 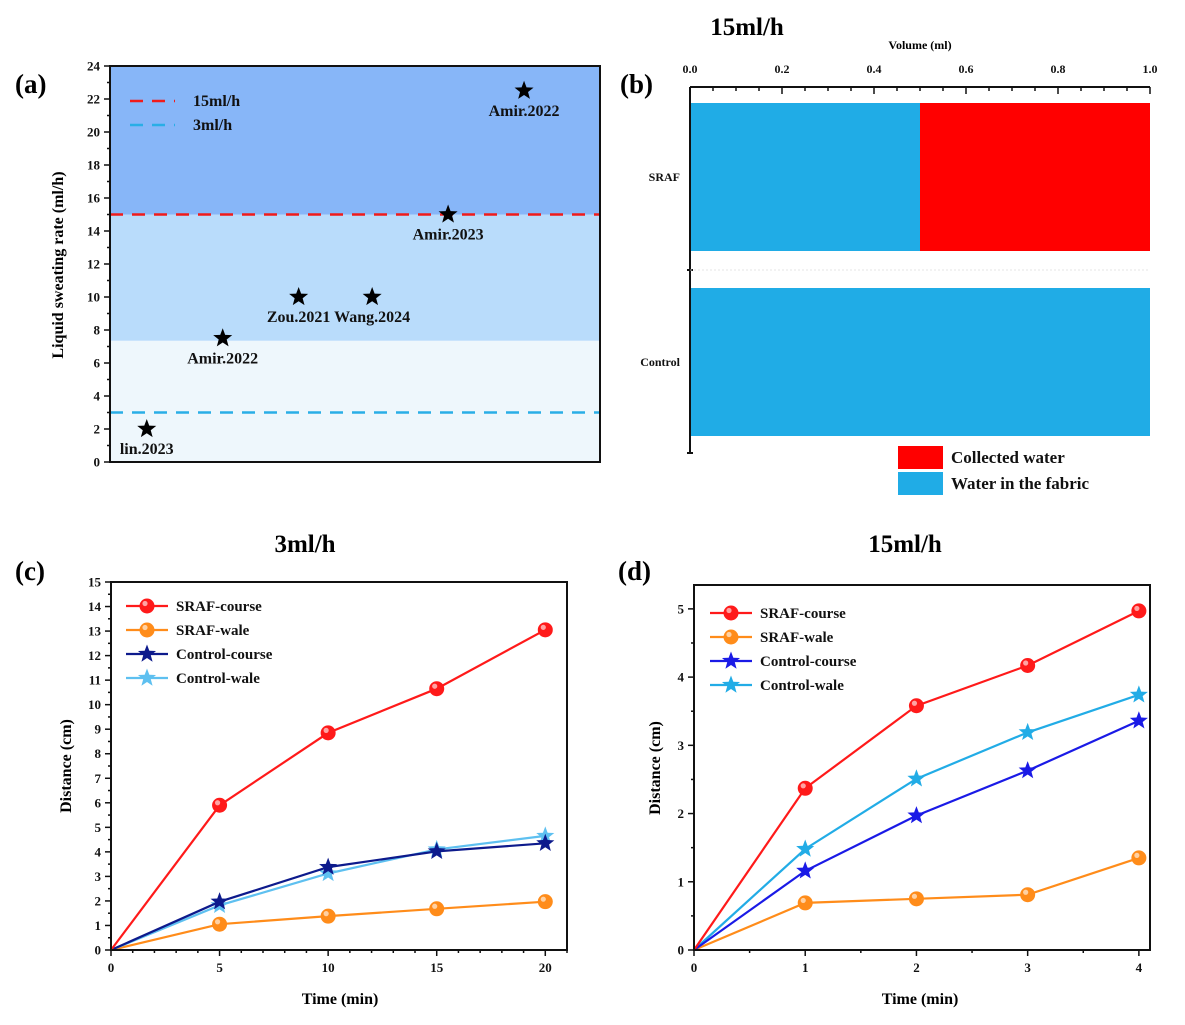 What do you see at coordinates (219, 967) in the screenshot?
I see `xtick-label: 5` at bounding box center [219, 967].